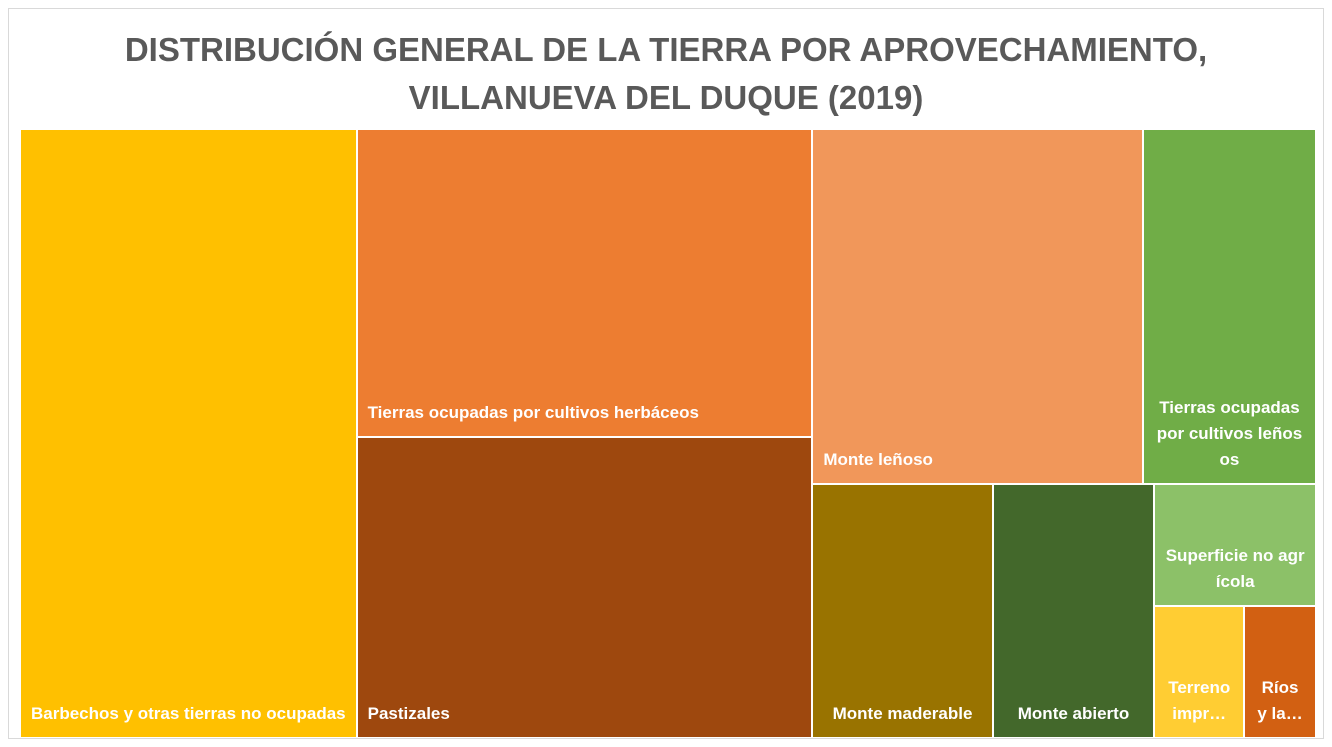  Describe the element at coordinates (584, 587) in the screenshot. I see `treemap-cell: Pastizales` at that location.